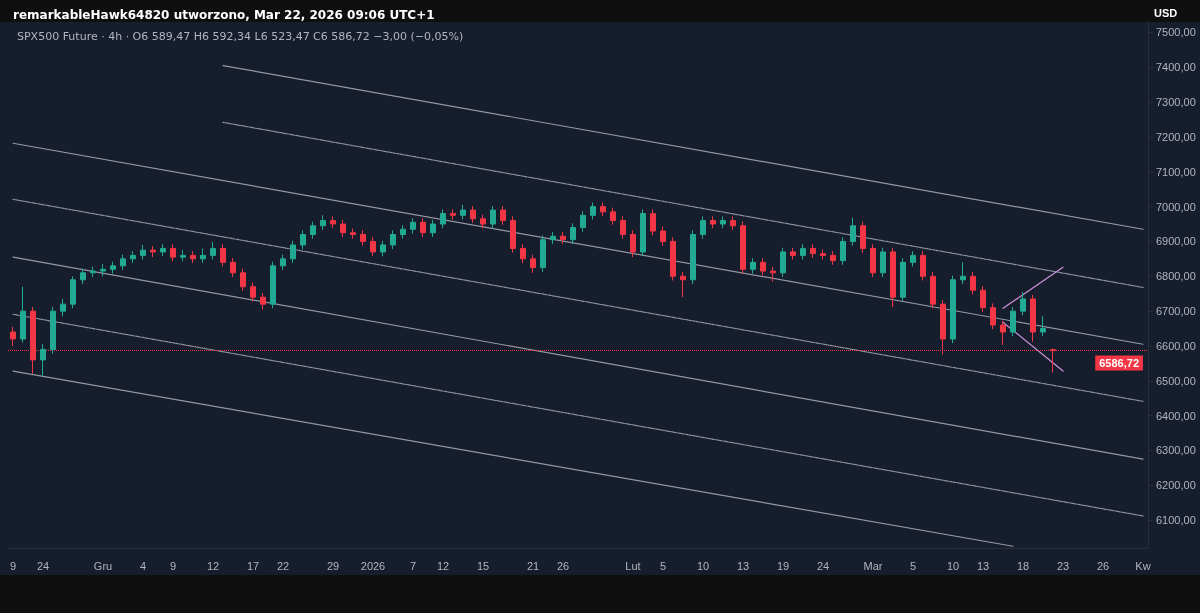 The height and width of the screenshot is (613, 1200). Describe the element at coordinates (333, 565) in the screenshot. I see `x-tick-label: 29` at that location.